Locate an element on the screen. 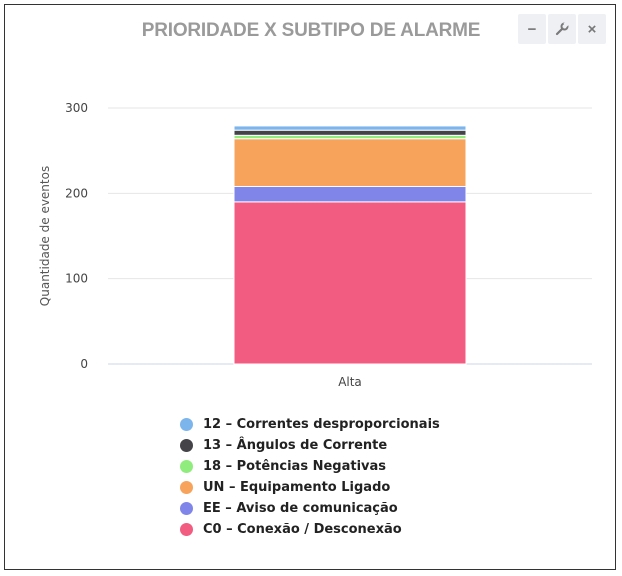  minimize-icon: − is located at coordinates (532, 29).